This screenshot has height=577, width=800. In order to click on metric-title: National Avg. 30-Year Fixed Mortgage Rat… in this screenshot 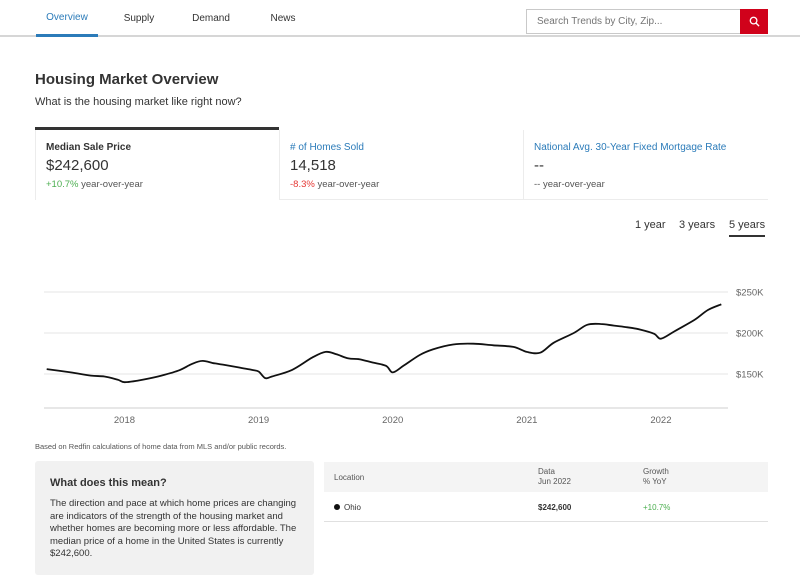, I will do `click(630, 147)`.